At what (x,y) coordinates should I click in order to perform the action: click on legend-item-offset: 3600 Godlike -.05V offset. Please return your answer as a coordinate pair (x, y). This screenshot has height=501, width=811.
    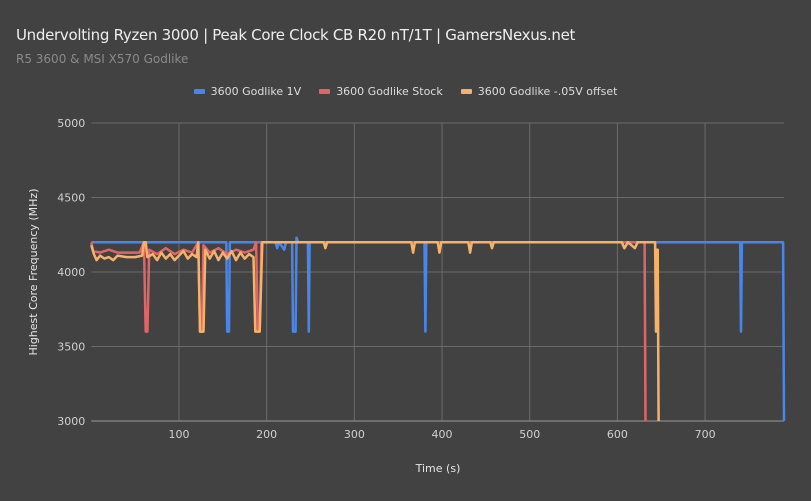
    Looking at the image, I should click on (539, 91).